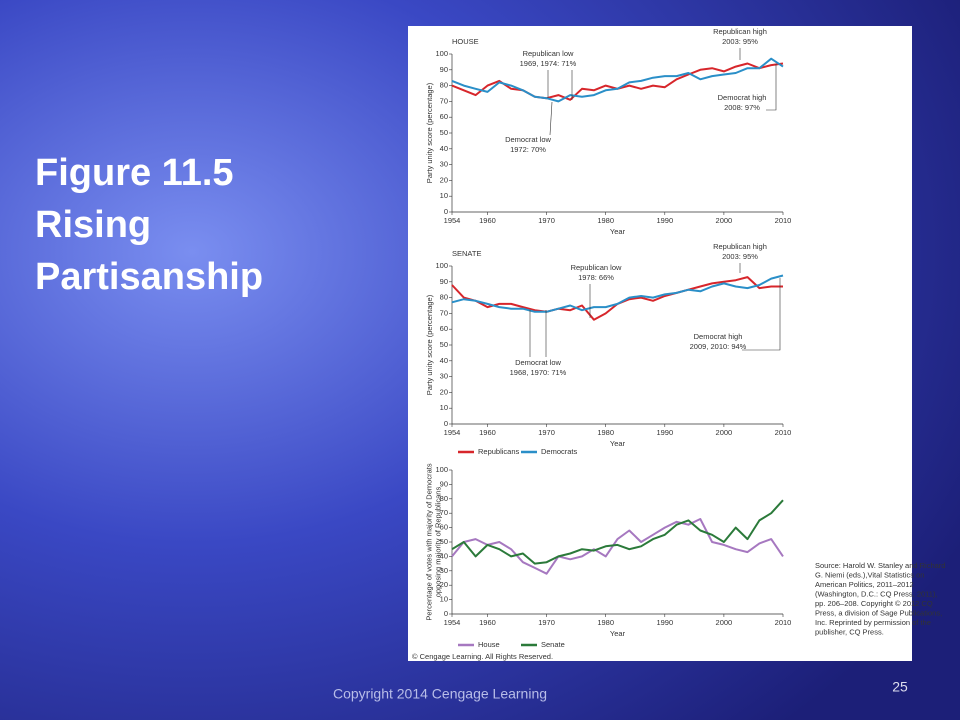 Image resolution: width=960 pixels, height=725 pixels. What do you see at coordinates (440, 694) in the screenshot?
I see `footer: Copyright 2014 Cengage Learning` at bounding box center [440, 694].